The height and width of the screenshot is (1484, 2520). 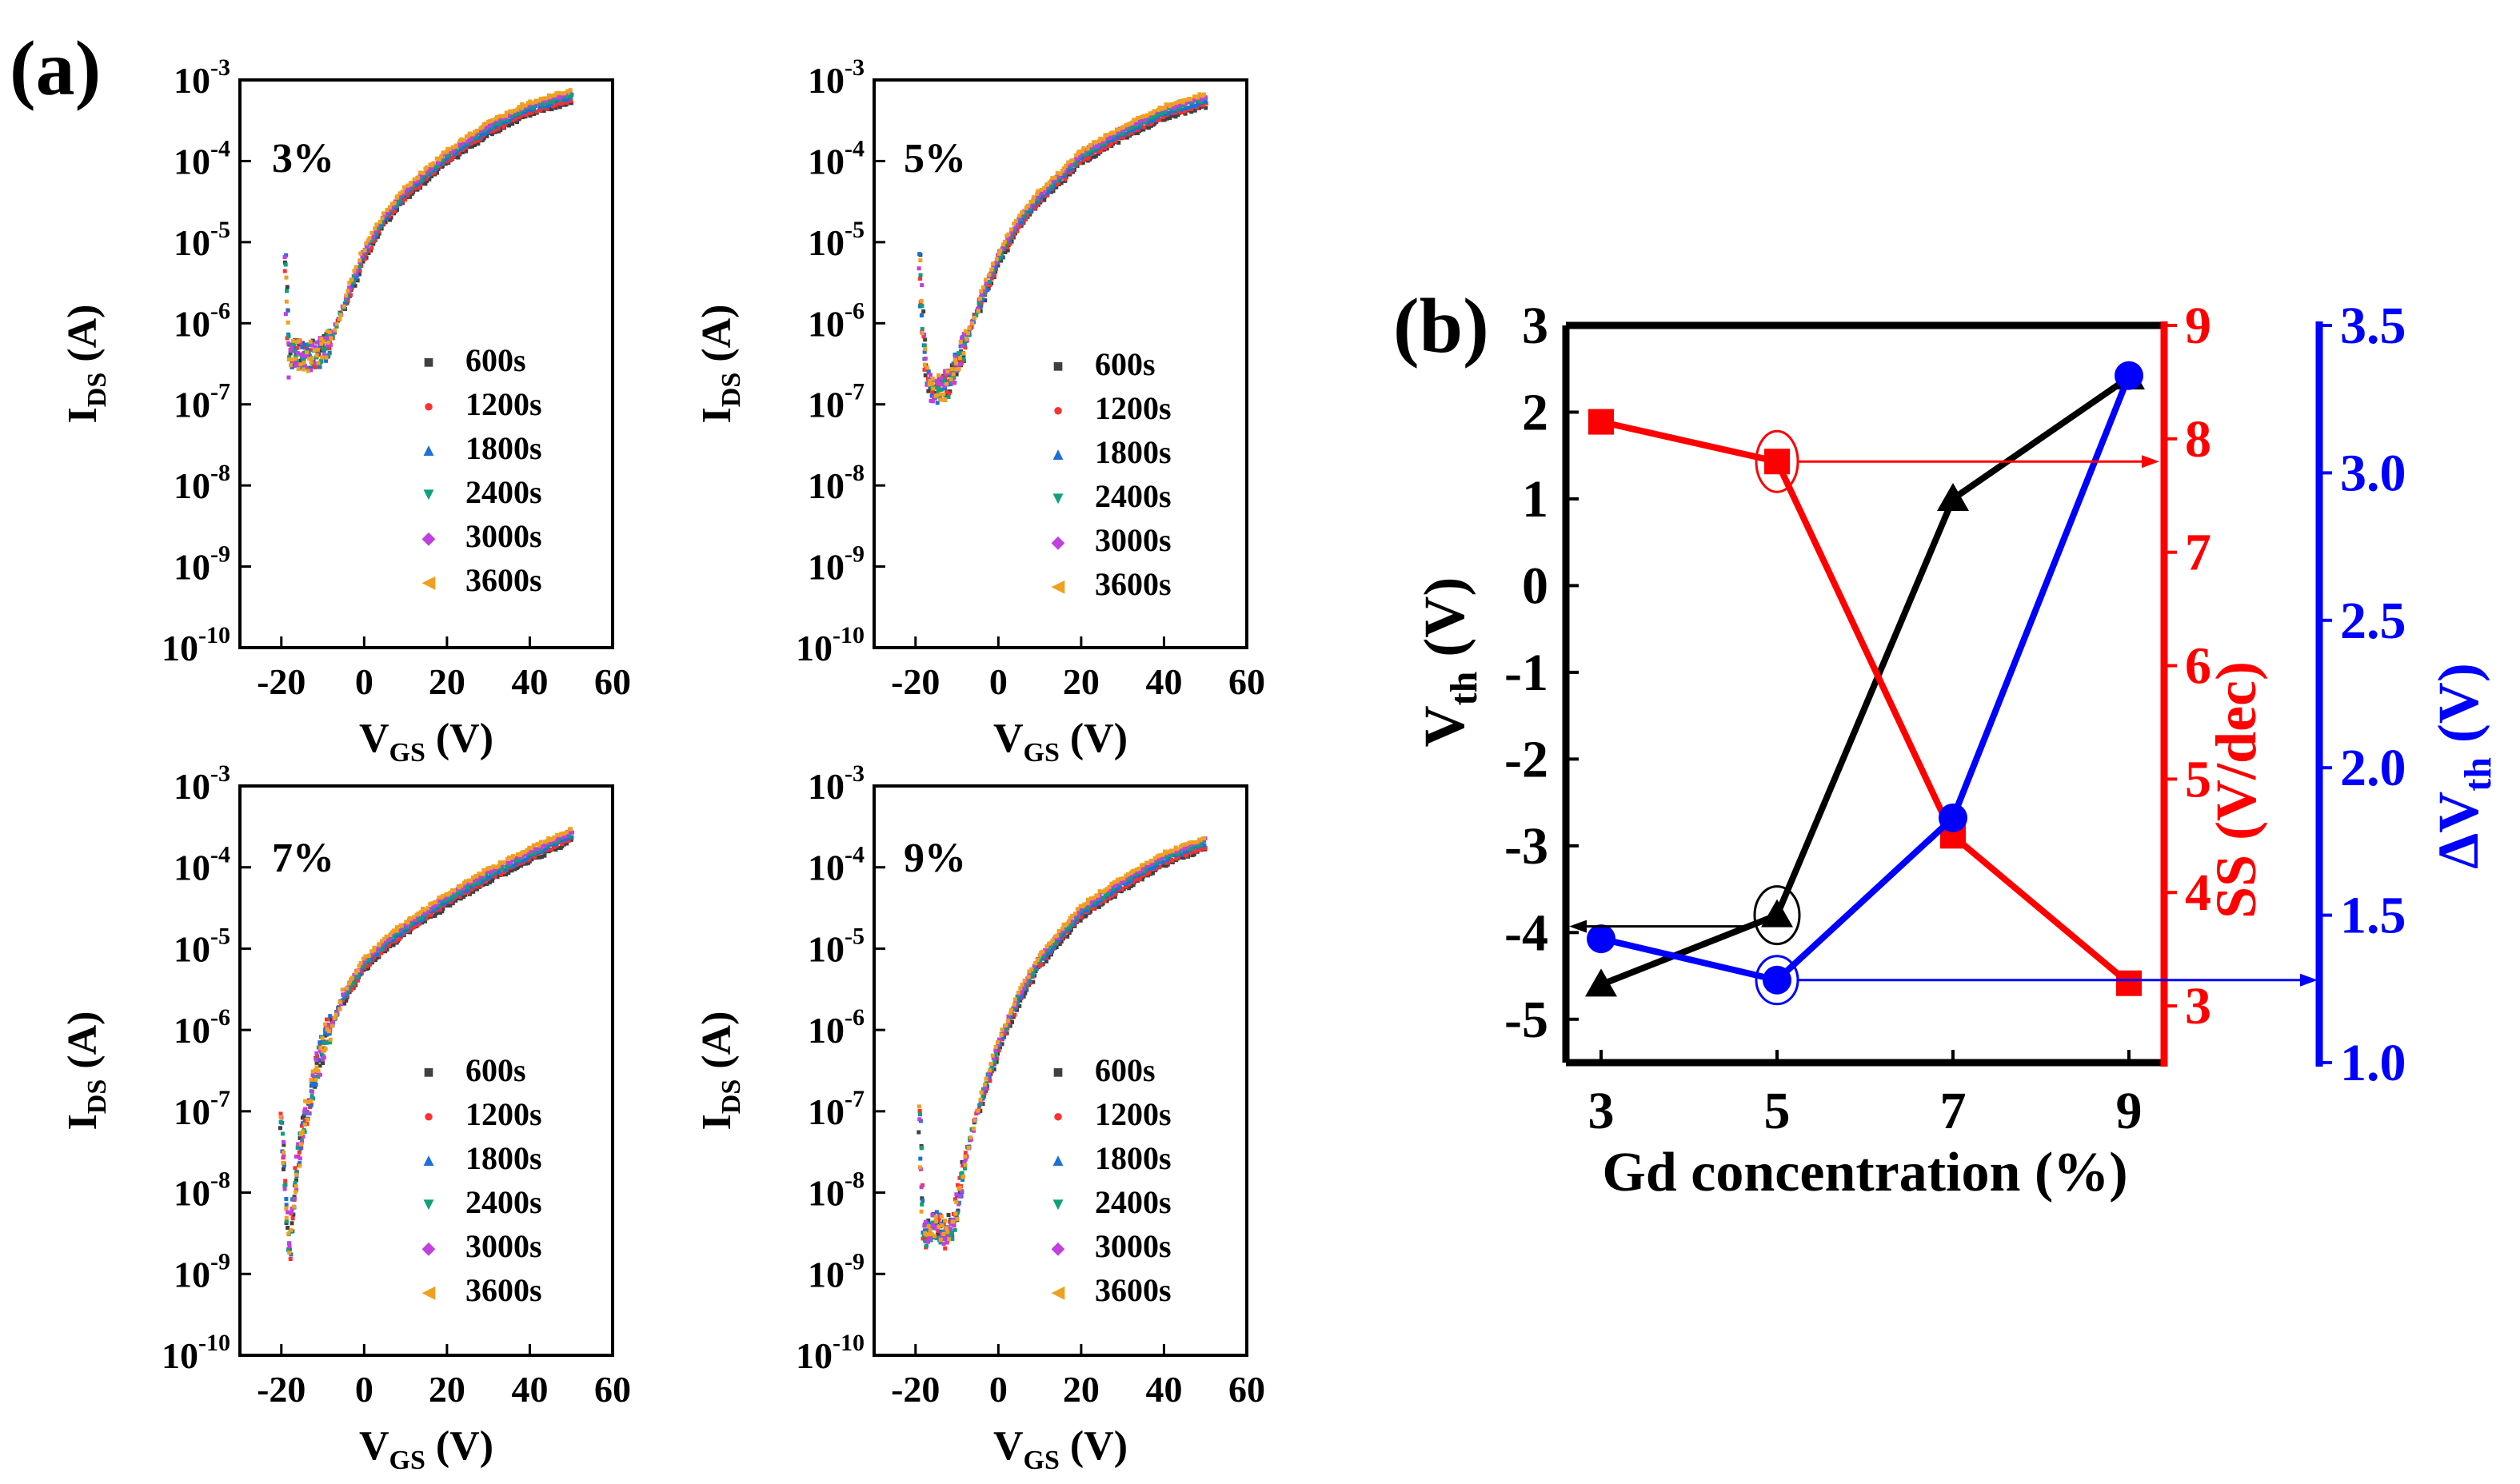 I want to click on legend-label: 1800s, so click(x=504, y=1158).